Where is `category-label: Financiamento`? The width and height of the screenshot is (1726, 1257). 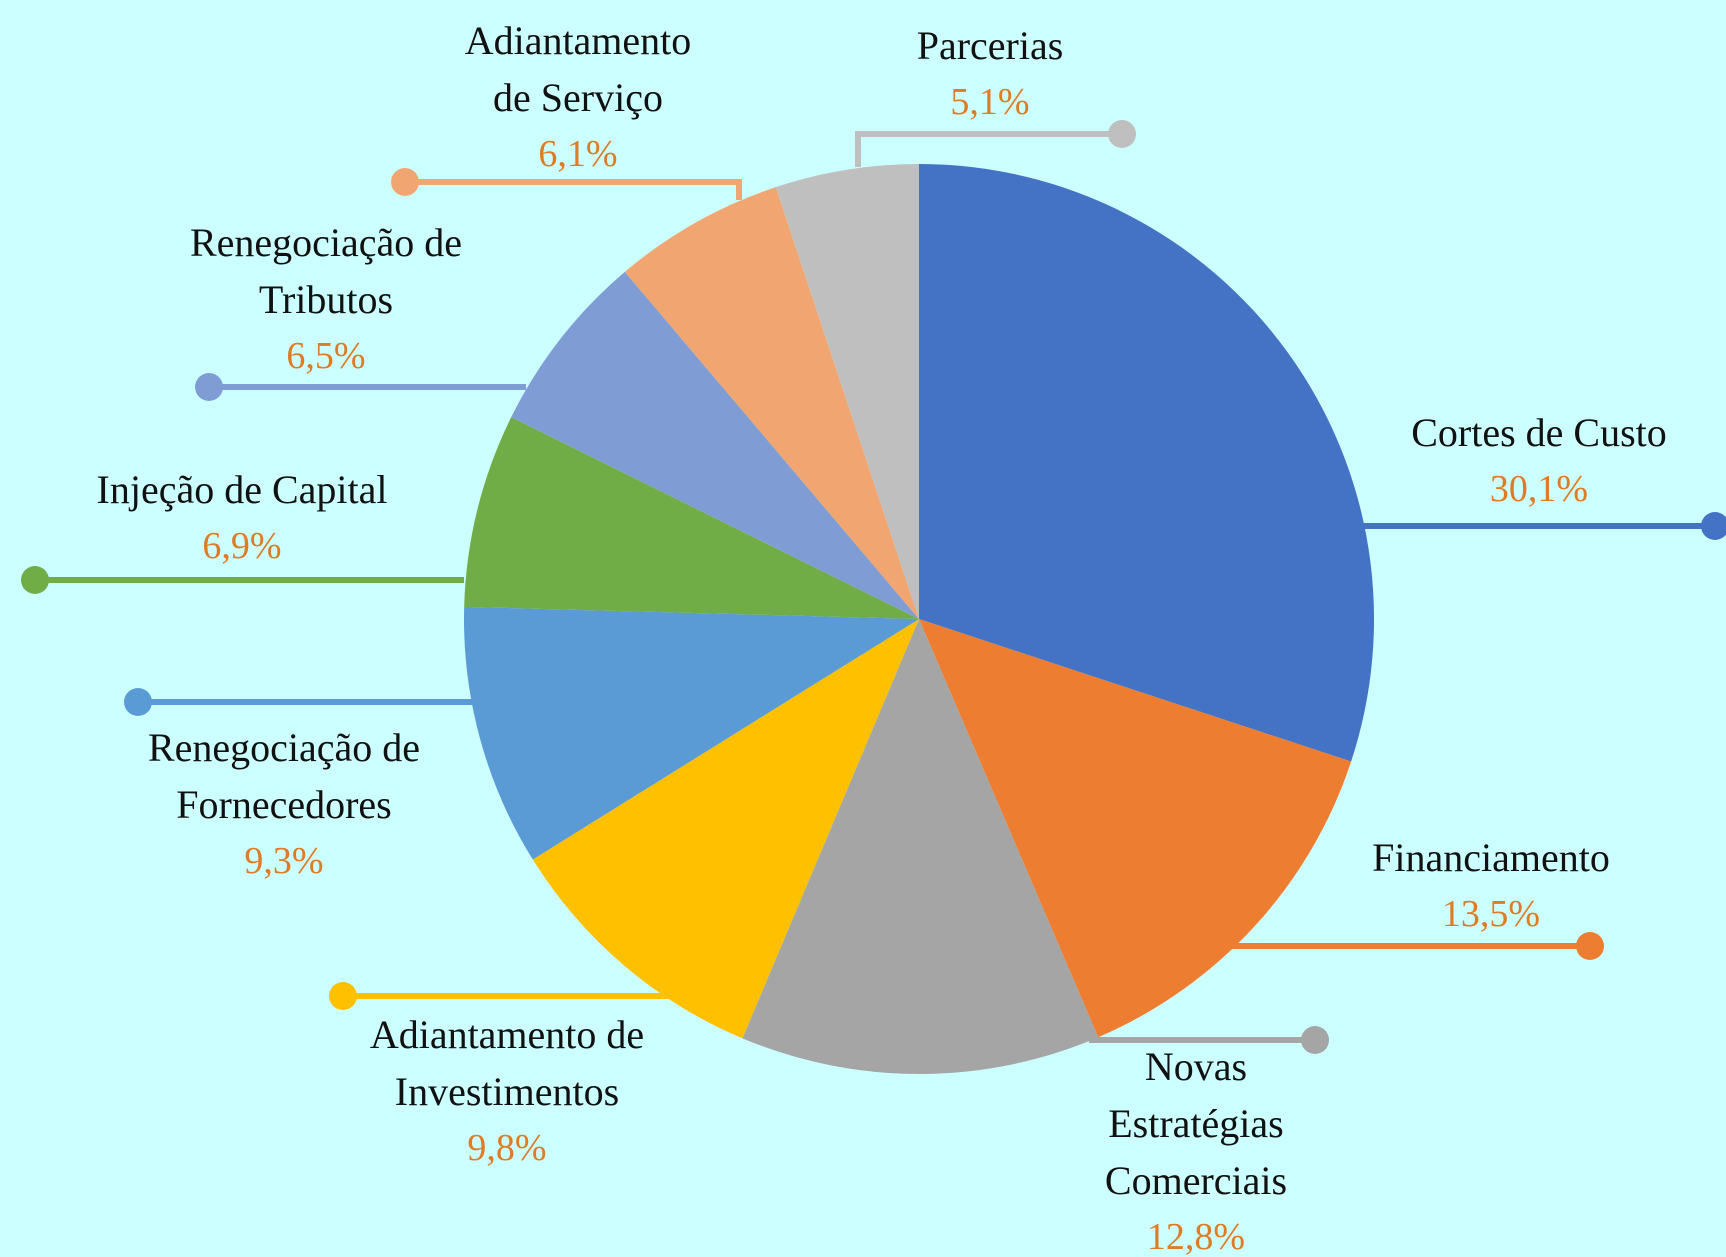 category-label: Financiamento is located at coordinates (1491, 857).